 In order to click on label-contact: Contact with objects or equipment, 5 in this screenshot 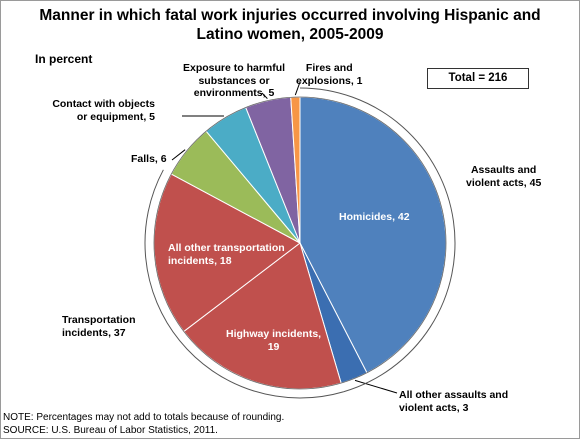, I will do `click(103, 110)`.